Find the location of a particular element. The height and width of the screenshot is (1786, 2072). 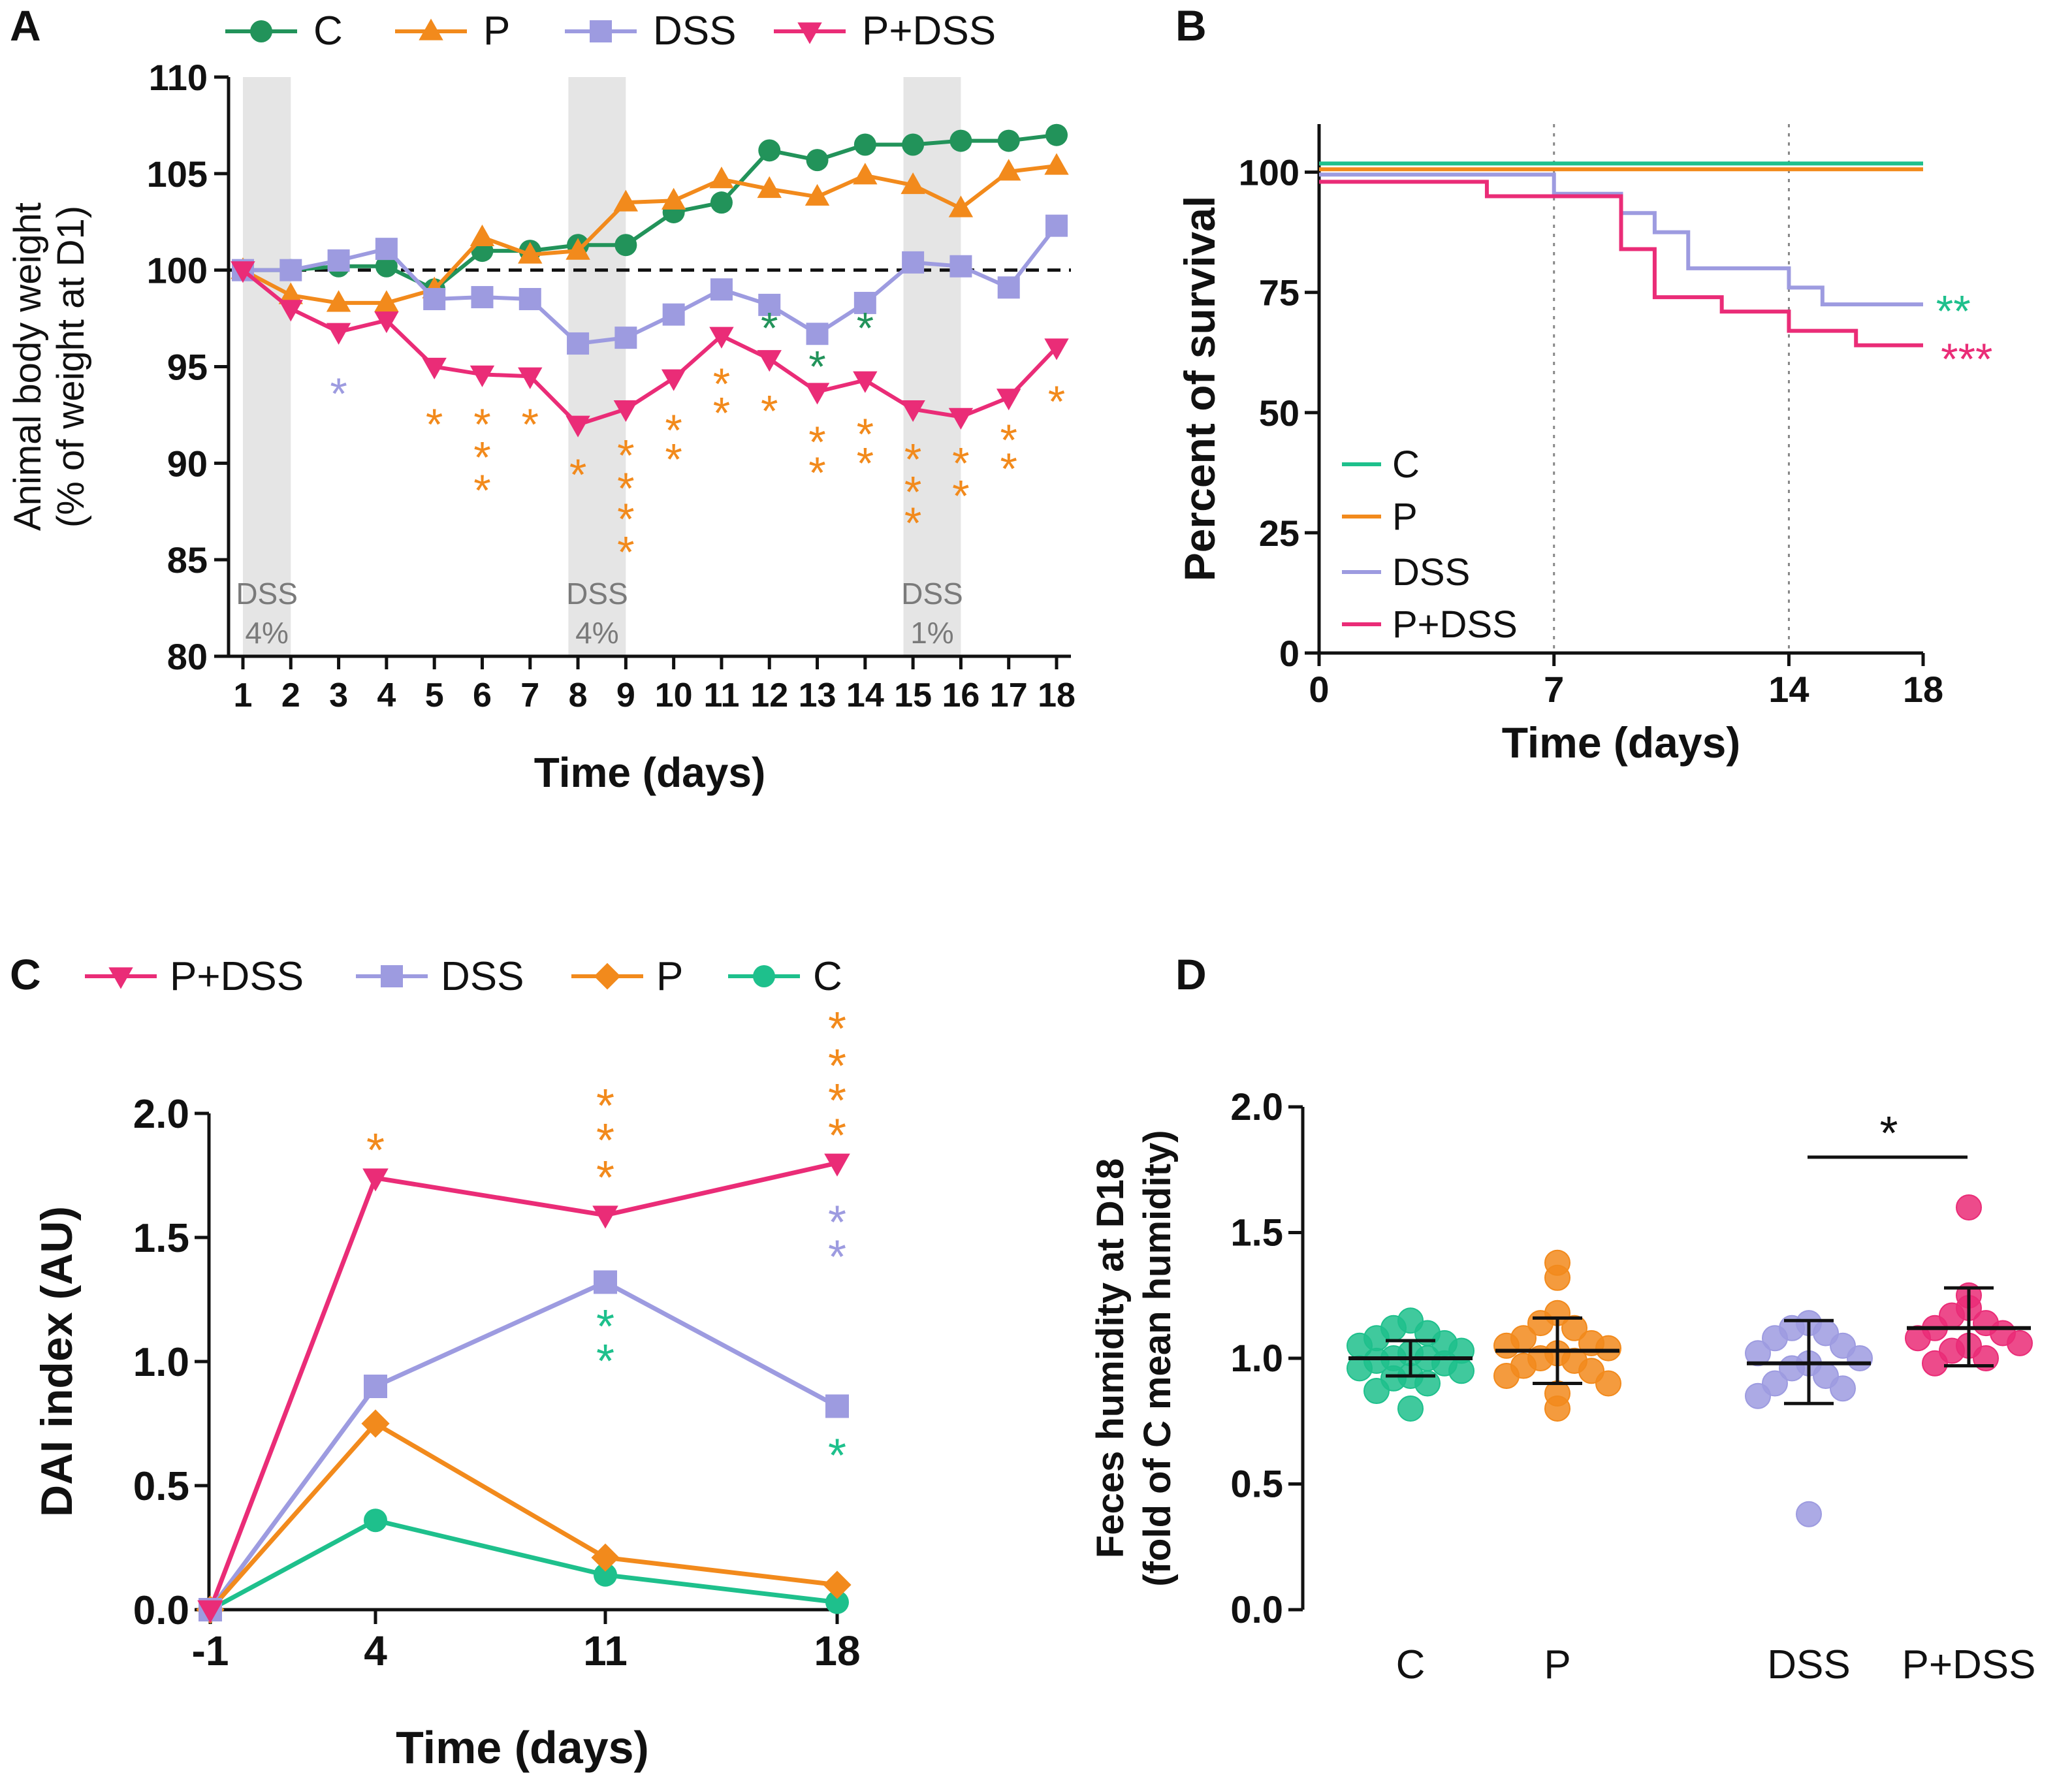

legend-marker-p is located at coordinates (431, 29).